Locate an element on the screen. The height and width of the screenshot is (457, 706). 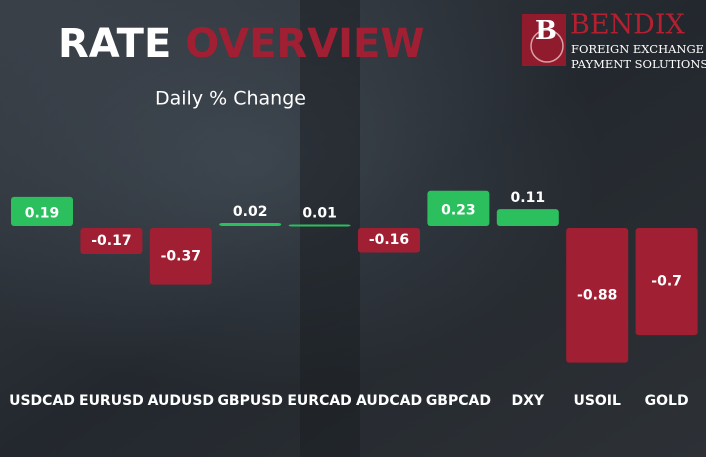
x-tick-label: DXY is located at coordinates (528, 401).